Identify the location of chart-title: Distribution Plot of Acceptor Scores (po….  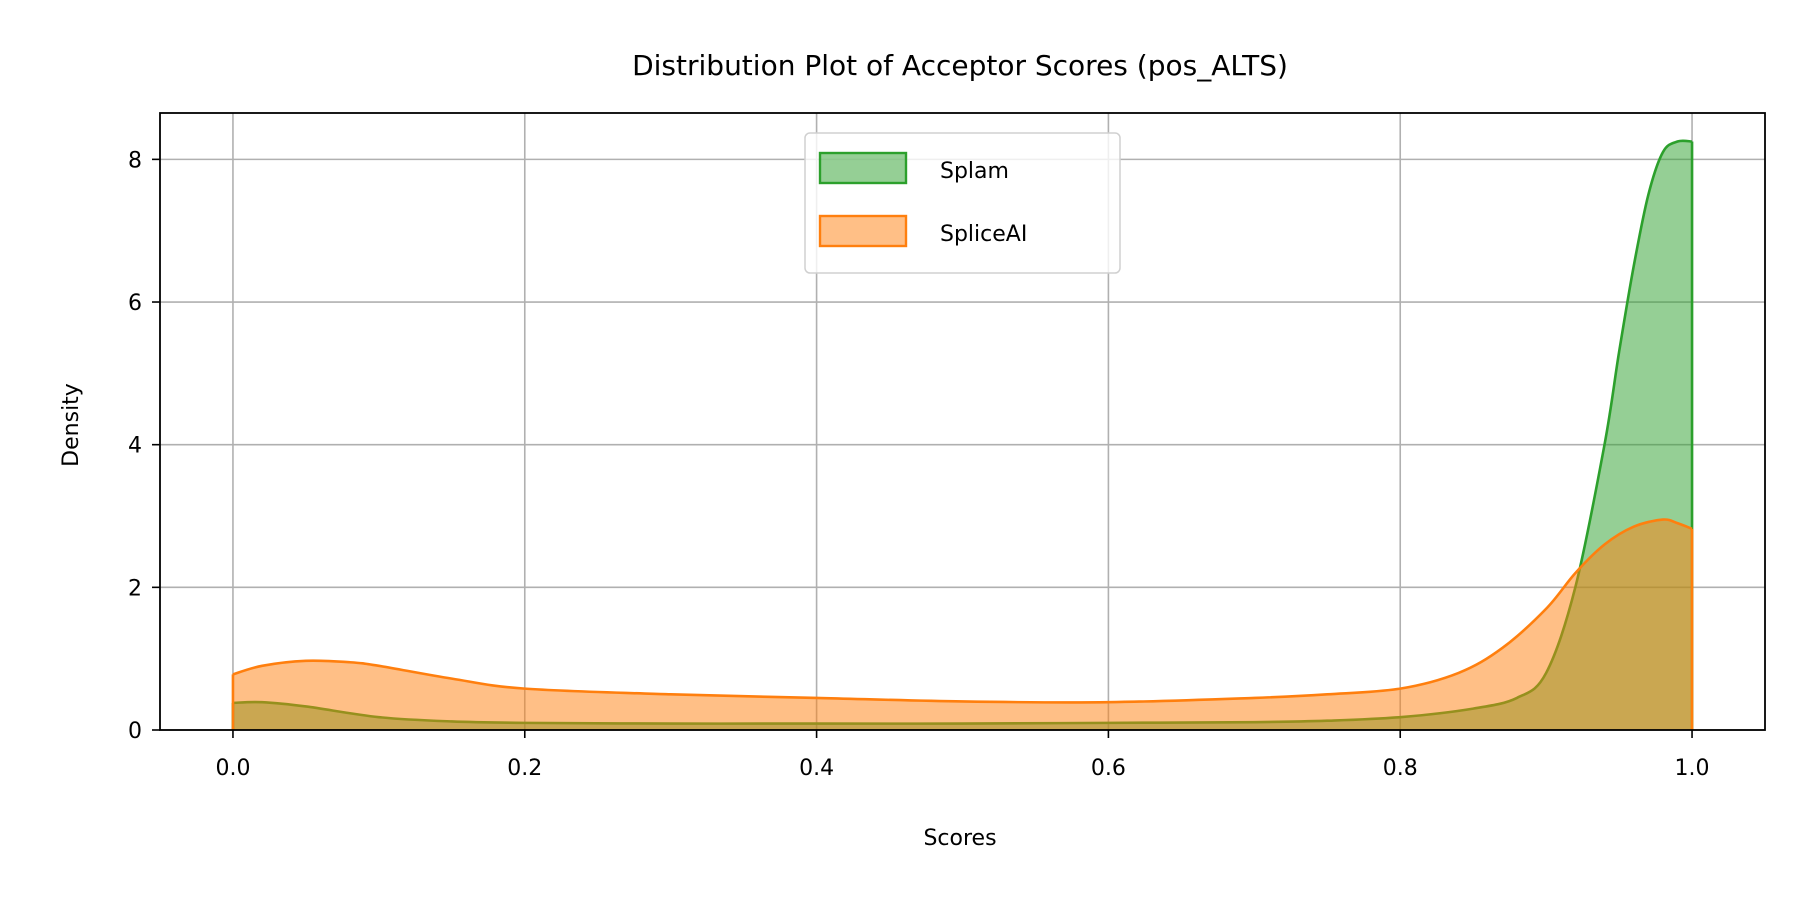
(960, 65).